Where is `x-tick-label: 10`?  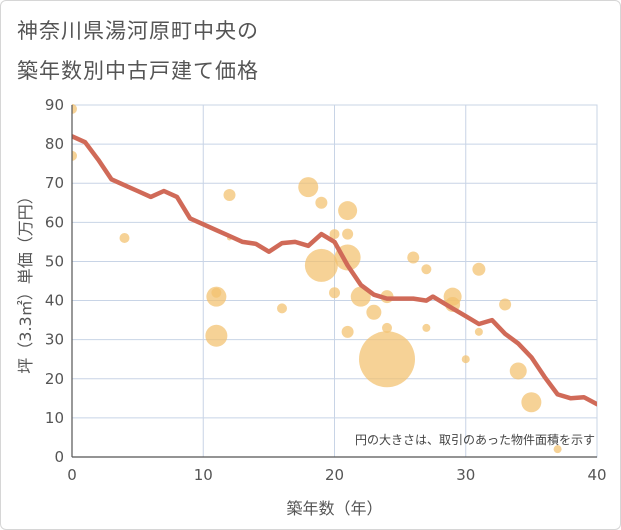 x-tick-label: 10 is located at coordinates (203, 475).